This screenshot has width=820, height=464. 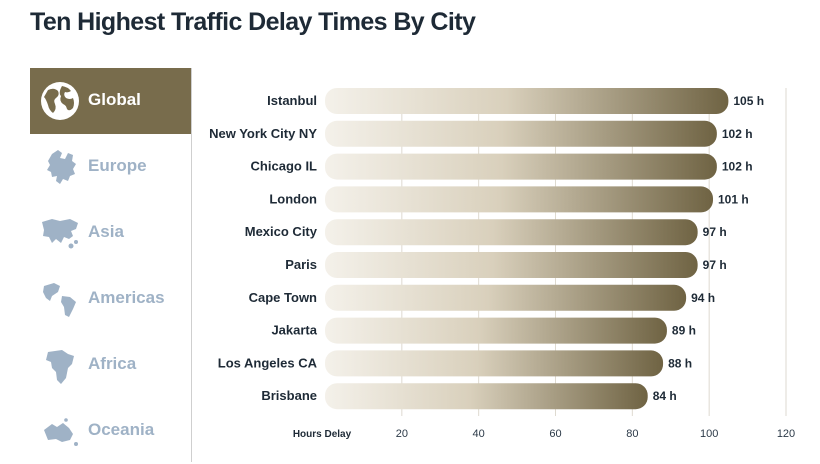 What do you see at coordinates (665, 396) in the screenshot?
I see `value-label: 84 h` at bounding box center [665, 396].